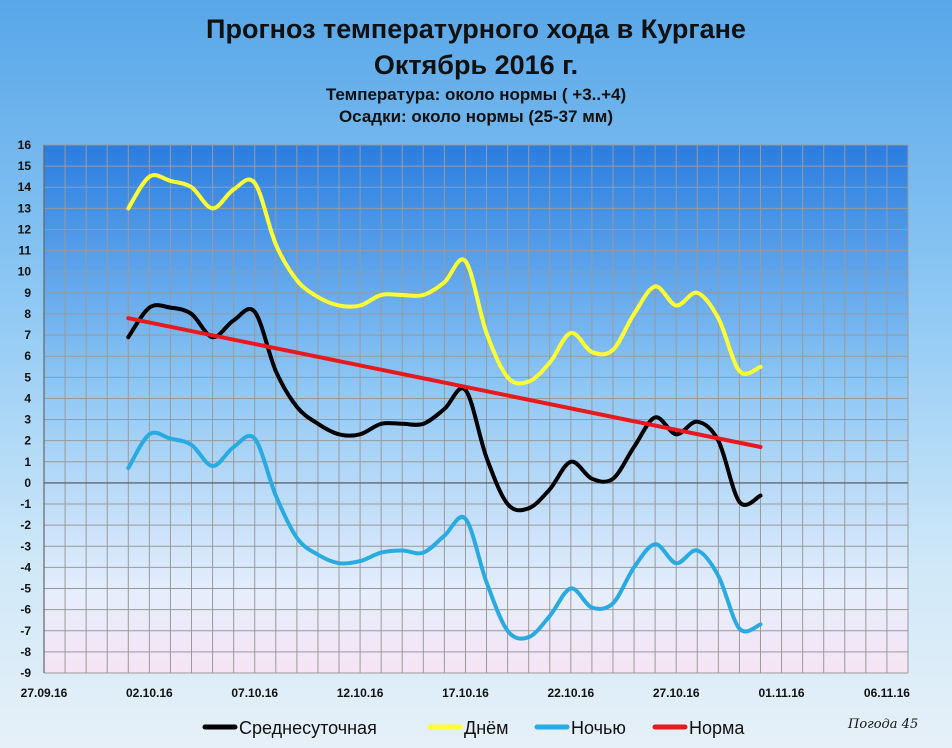 The height and width of the screenshot is (748, 952). I want to click on y-tick-label: 9, so click(27, 293).